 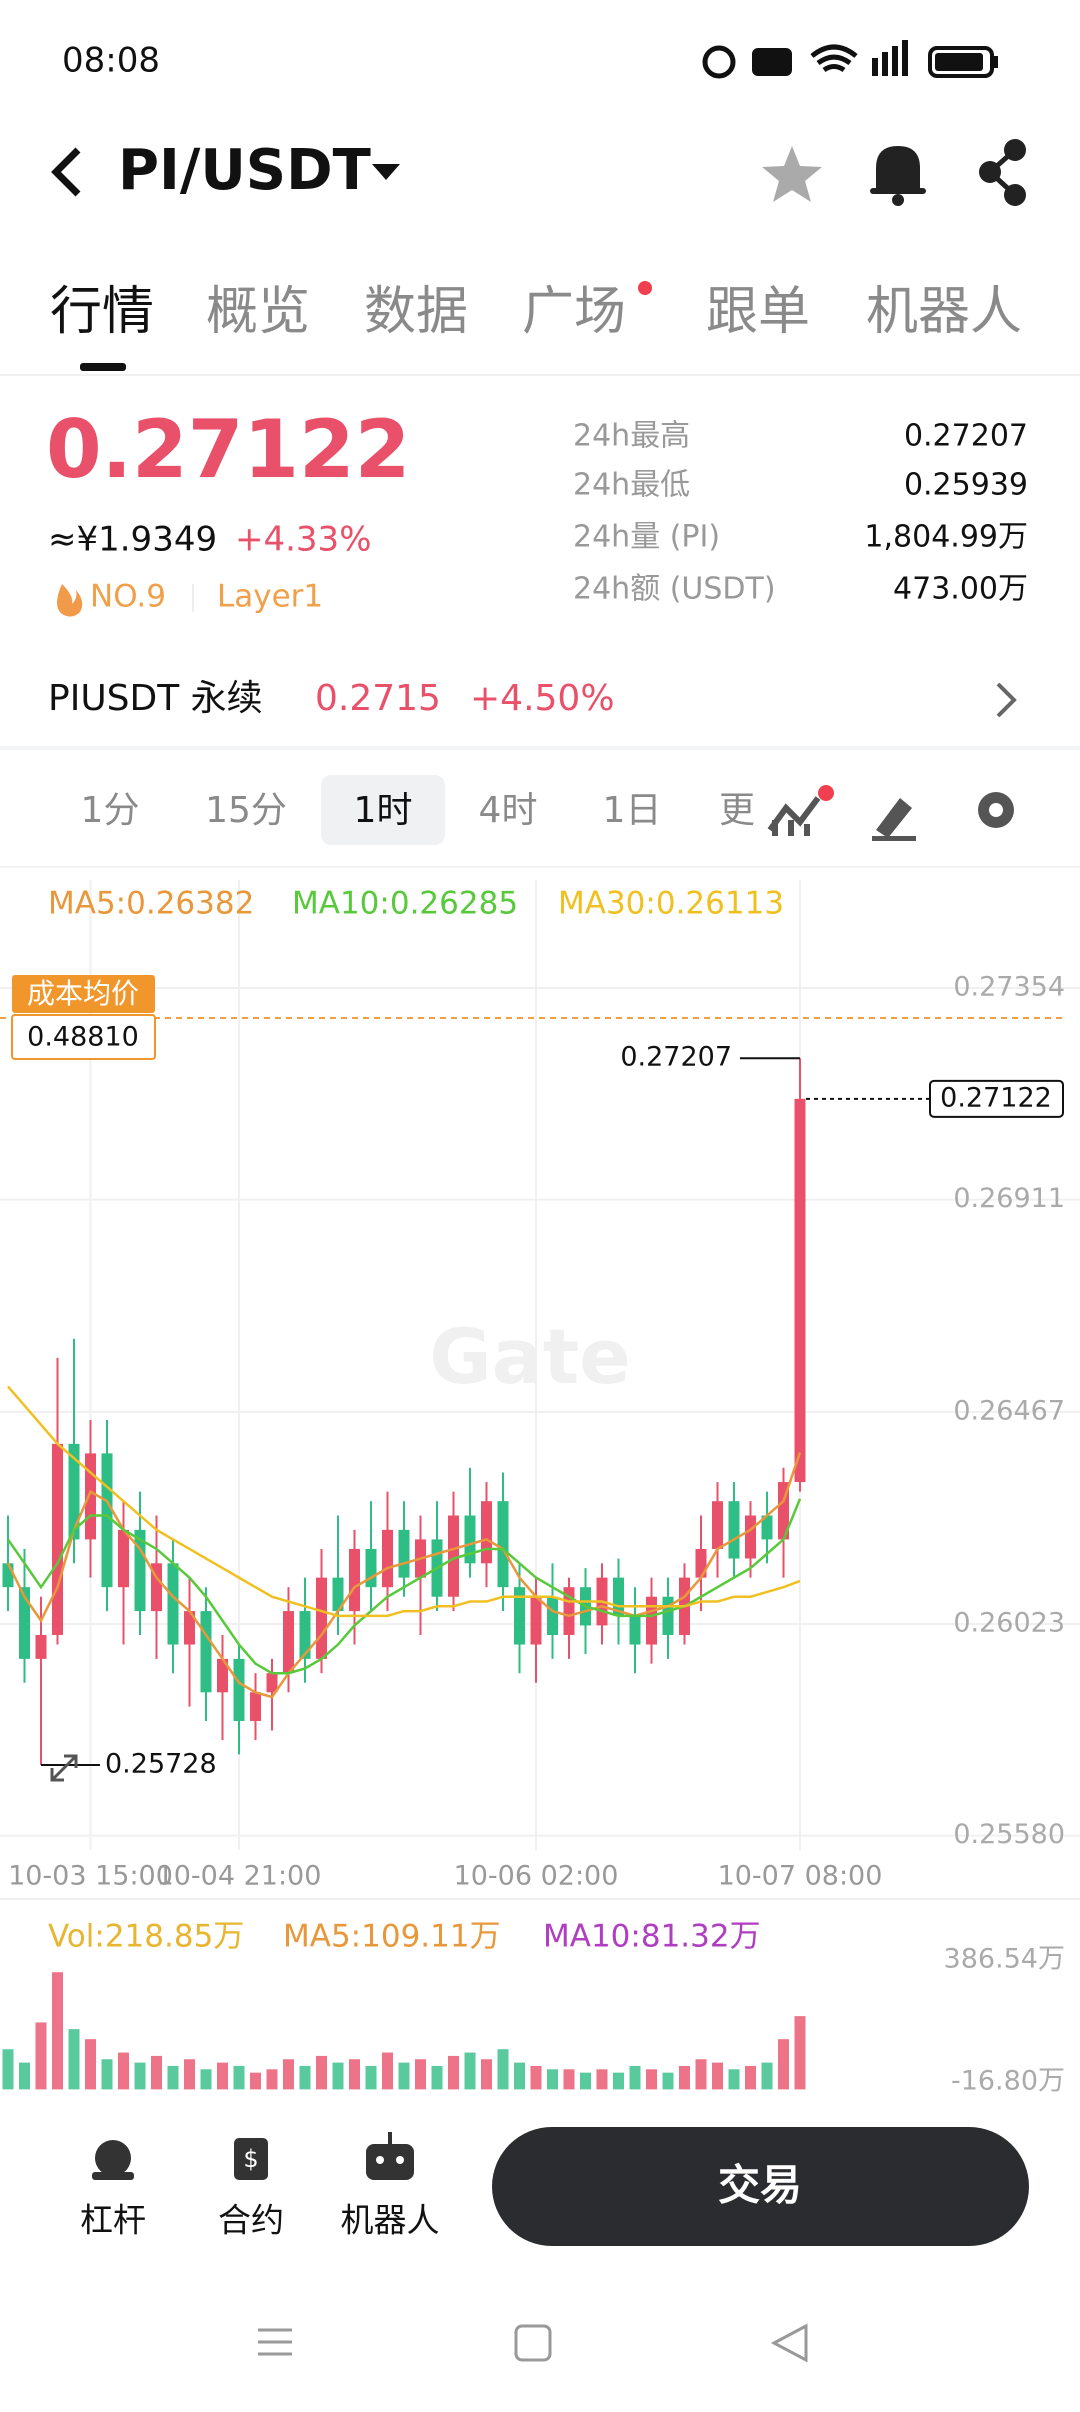 I want to click on divider, so click(x=540, y=867).